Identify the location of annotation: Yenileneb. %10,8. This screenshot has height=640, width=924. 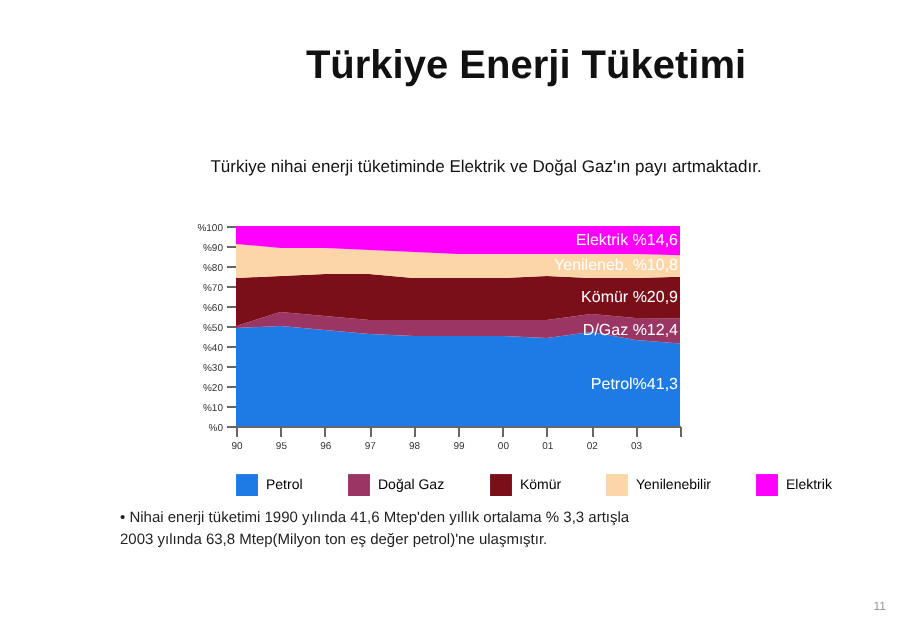
(617, 265).